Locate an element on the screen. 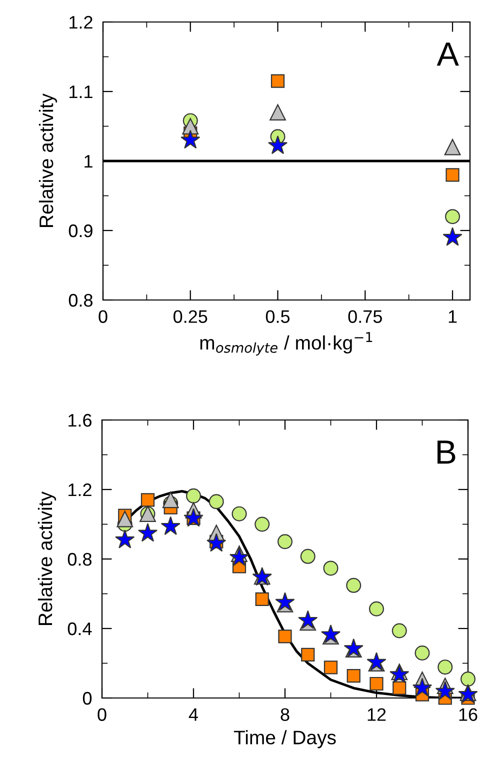  y-tick-label: 0.4 is located at coordinates (80, 629).